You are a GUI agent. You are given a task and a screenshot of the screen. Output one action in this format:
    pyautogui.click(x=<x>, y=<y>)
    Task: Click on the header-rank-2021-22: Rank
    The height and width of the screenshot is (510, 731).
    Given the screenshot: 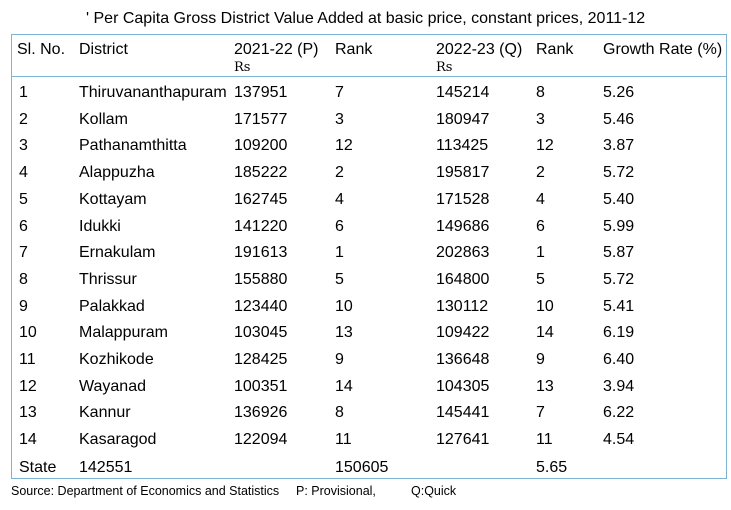 What is the action you would take?
    pyautogui.click(x=354, y=49)
    